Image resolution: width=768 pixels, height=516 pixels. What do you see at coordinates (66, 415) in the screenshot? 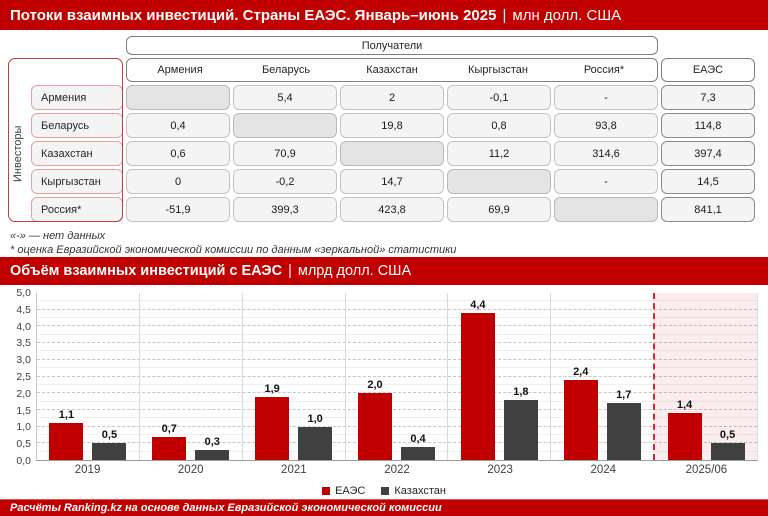
I see `bar-value-label: 1,1` at bounding box center [66, 415].